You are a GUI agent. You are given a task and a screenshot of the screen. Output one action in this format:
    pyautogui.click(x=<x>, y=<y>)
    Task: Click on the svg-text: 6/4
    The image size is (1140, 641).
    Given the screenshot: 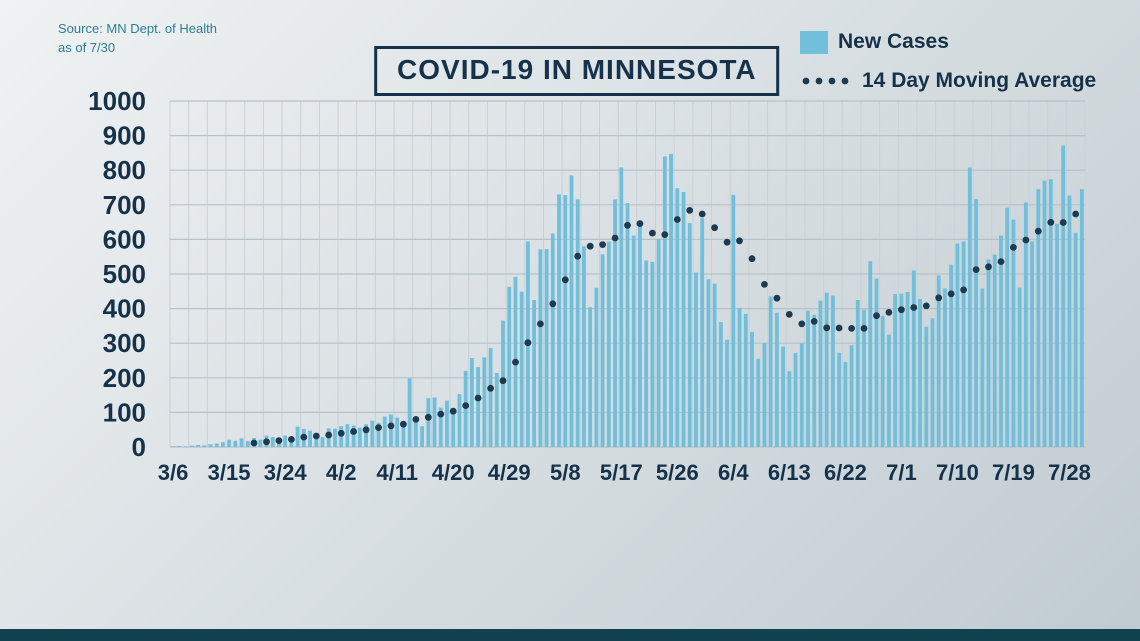 What is the action you would take?
    pyautogui.click(x=733, y=472)
    